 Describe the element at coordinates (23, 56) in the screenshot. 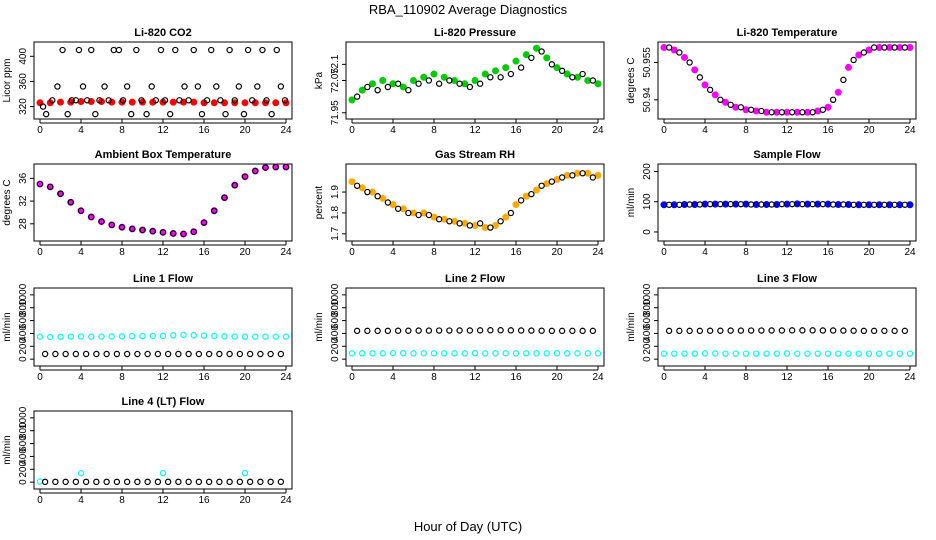

I see `y-tick-label: 400` at that location.